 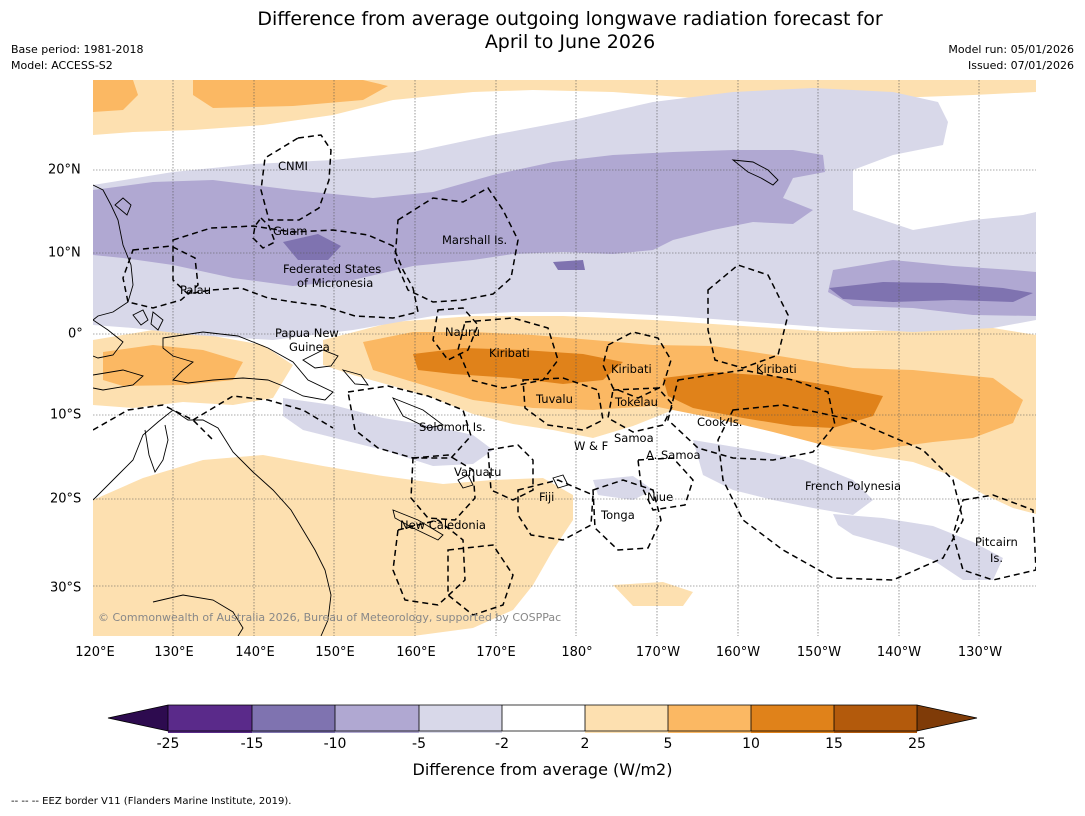 I want to click on label-asamoa: A. Samoa, so click(x=673, y=455).